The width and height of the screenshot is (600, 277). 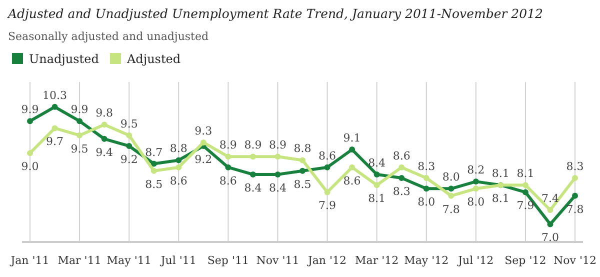 I want to click on data-label: 10.3, so click(x=55, y=95).